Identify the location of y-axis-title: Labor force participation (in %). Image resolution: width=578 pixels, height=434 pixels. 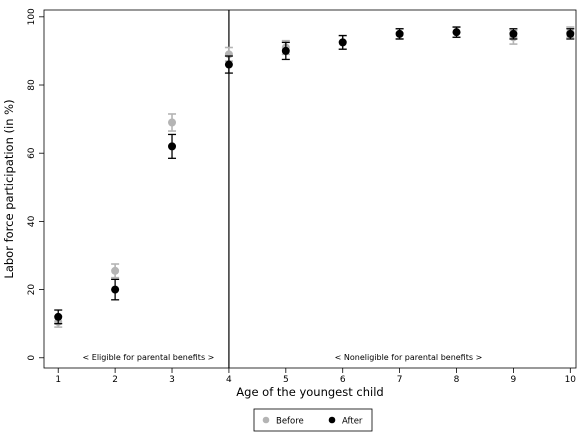
(9, 188).